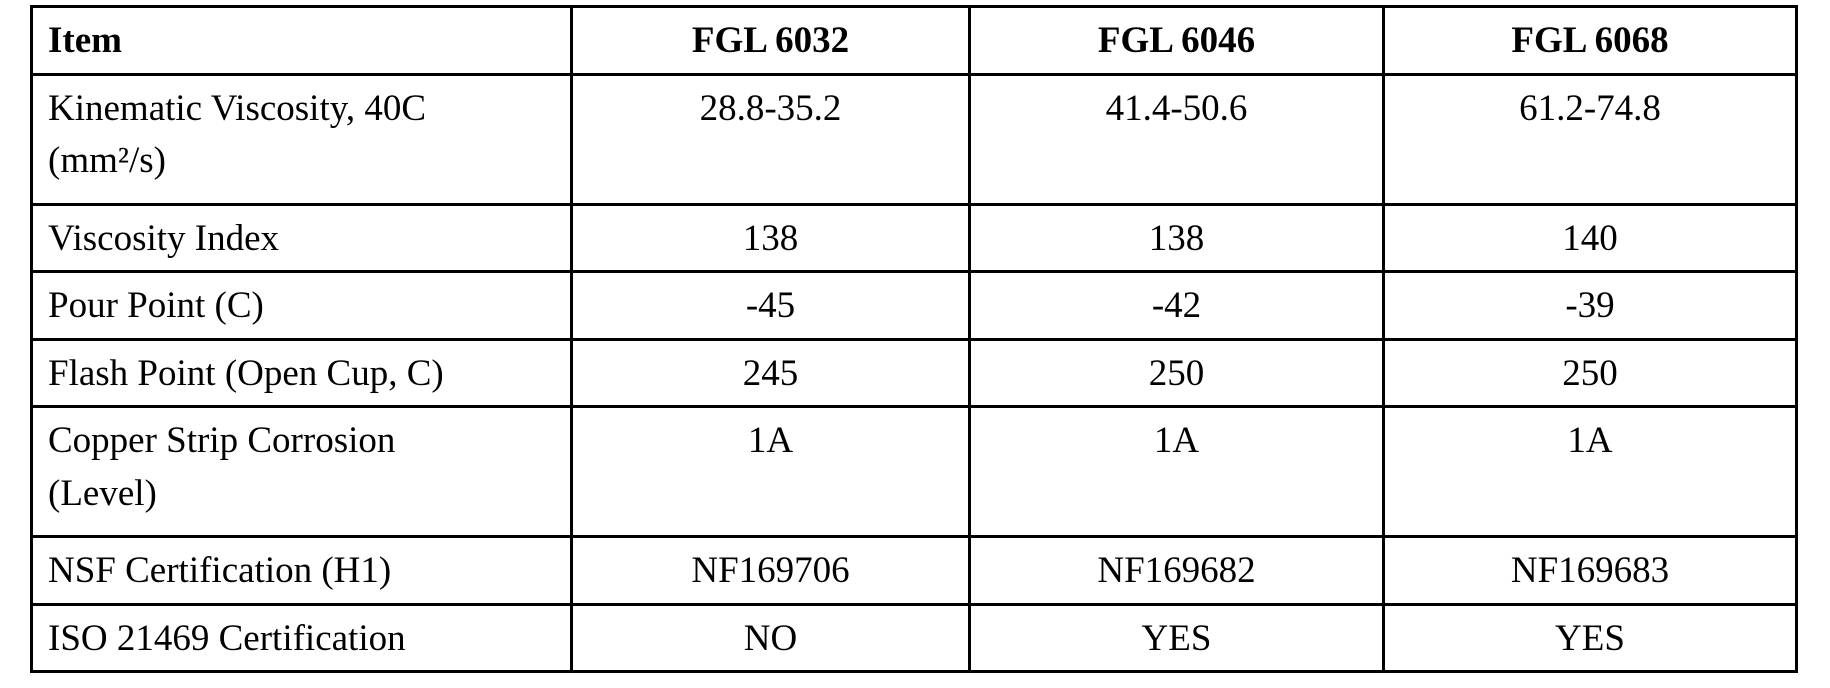 Image resolution: width=1830 pixels, height=688 pixels. What do you see at coordinates (770, 472) in the screenshot?
I see `value-copper-strip-fgl-6032: 1A` at bounding box center [770, 472].